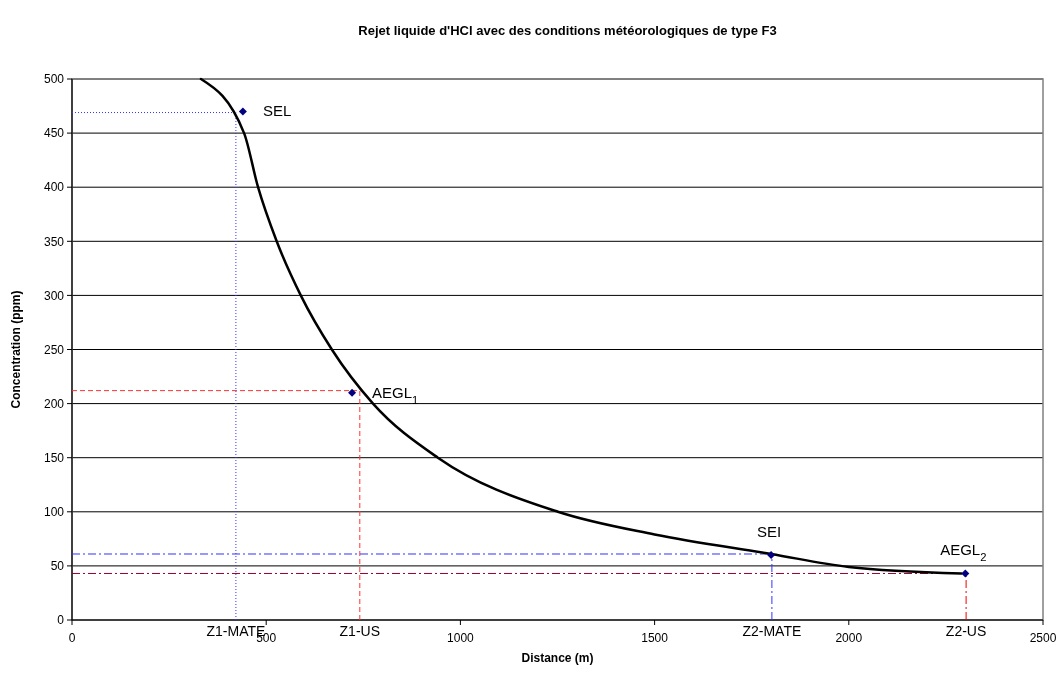  I want to click on annotation: SEI, so click(769, 532).